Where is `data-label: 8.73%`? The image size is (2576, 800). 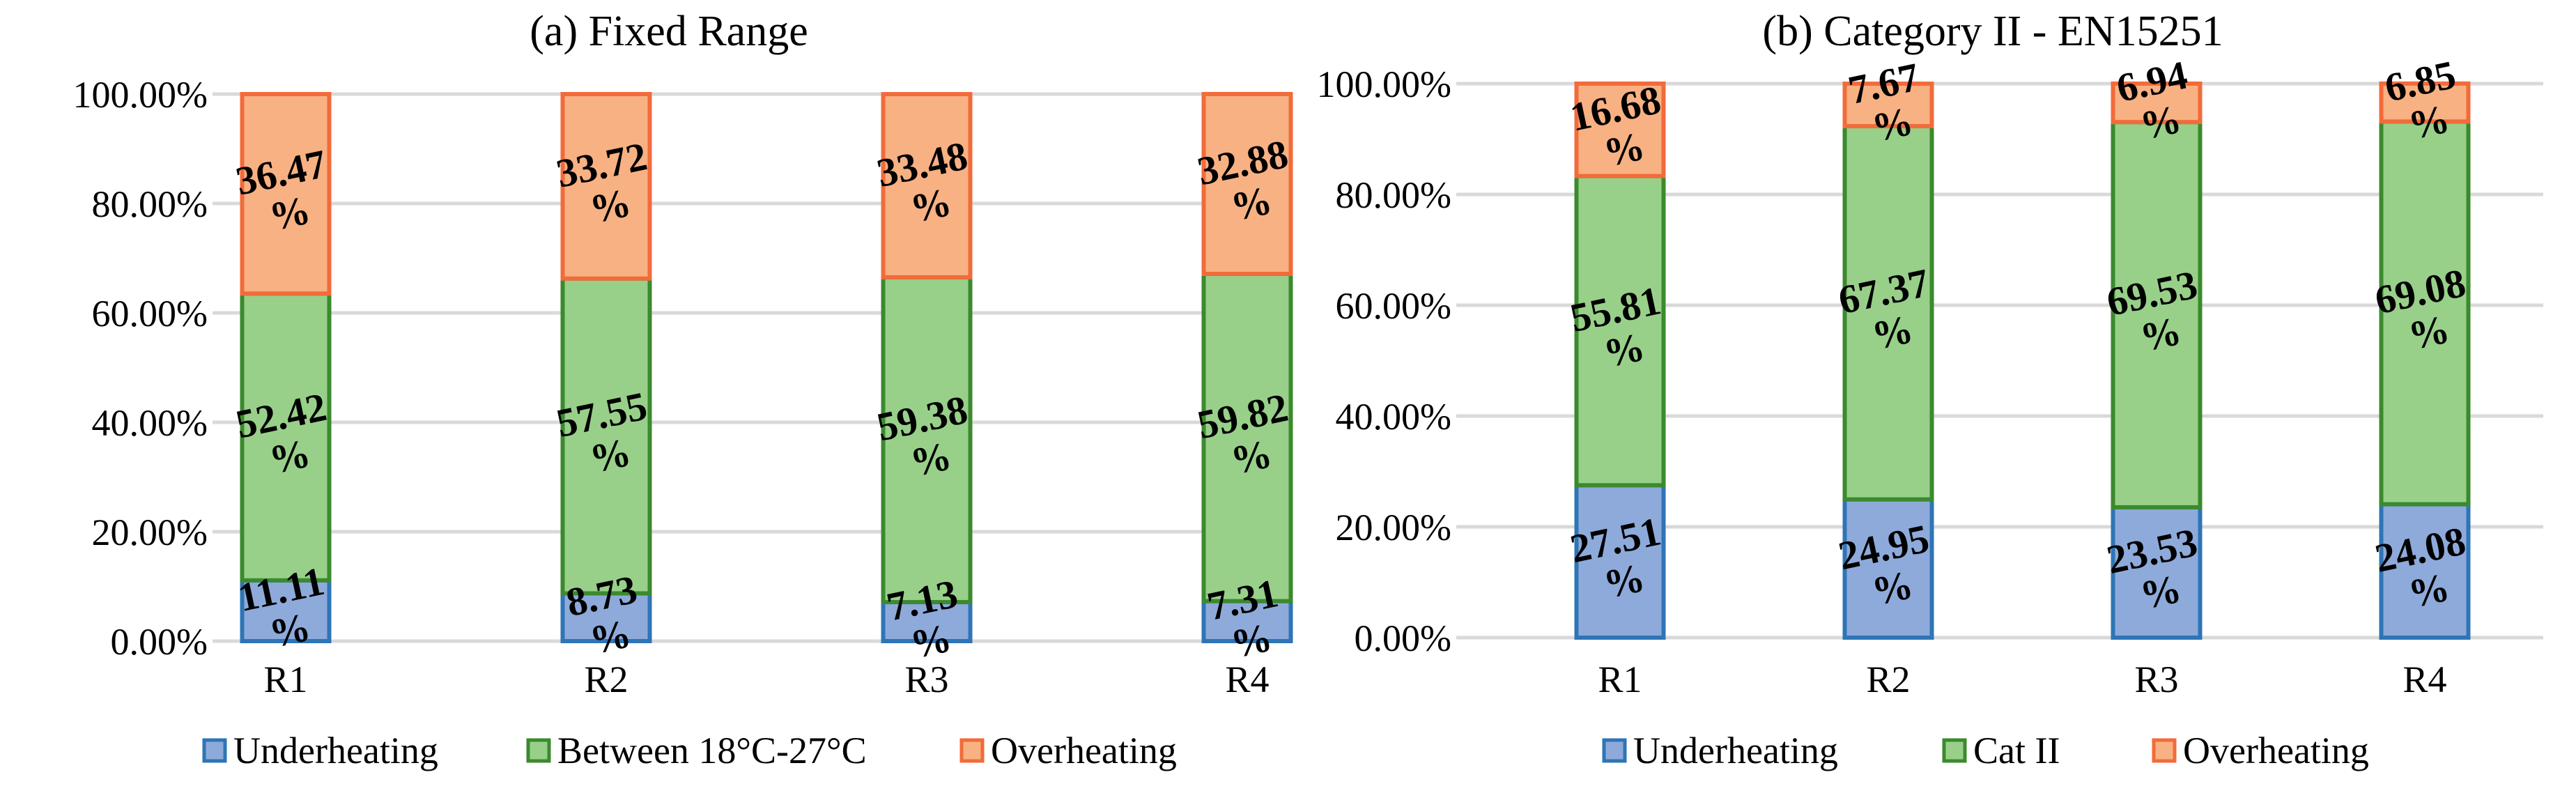
data-label: 8.73% is located at coordinates (605, 616).